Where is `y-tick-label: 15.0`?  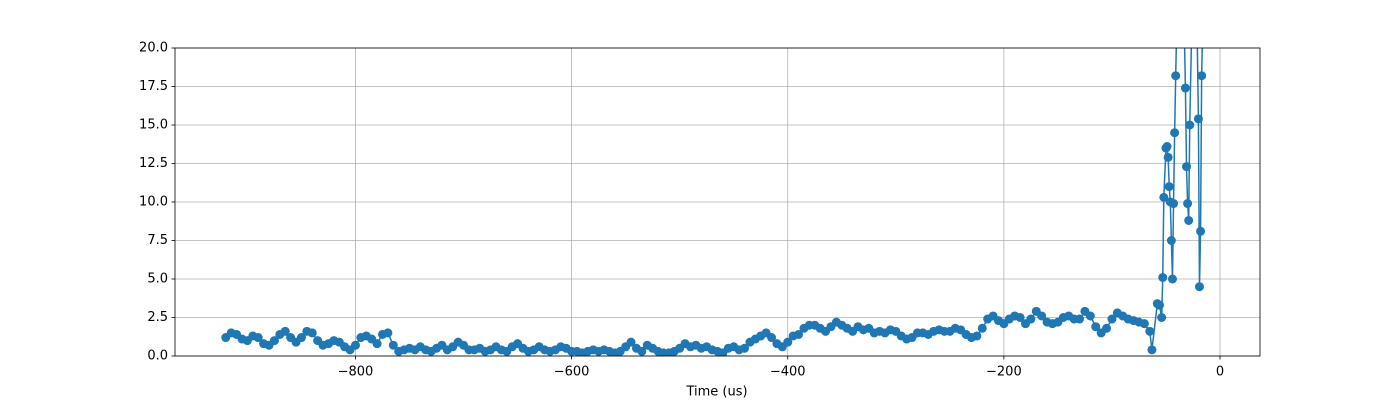 y-tick-label: 15.0 is located at coordinates (153, 125).